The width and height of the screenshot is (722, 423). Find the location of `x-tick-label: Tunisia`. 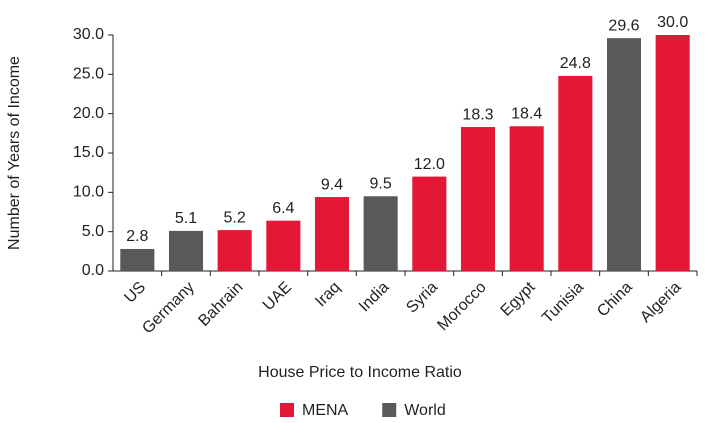

x-tick-label: Tunisia is located at coordinates (563, 303).